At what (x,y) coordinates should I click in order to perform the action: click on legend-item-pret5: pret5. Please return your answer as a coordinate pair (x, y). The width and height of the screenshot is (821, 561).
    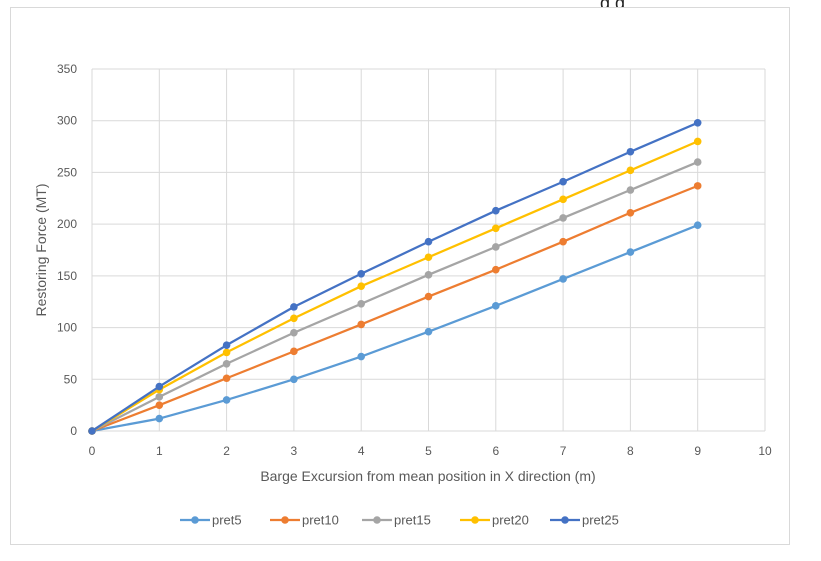
    Looking at the image, I should click on (211, 520).